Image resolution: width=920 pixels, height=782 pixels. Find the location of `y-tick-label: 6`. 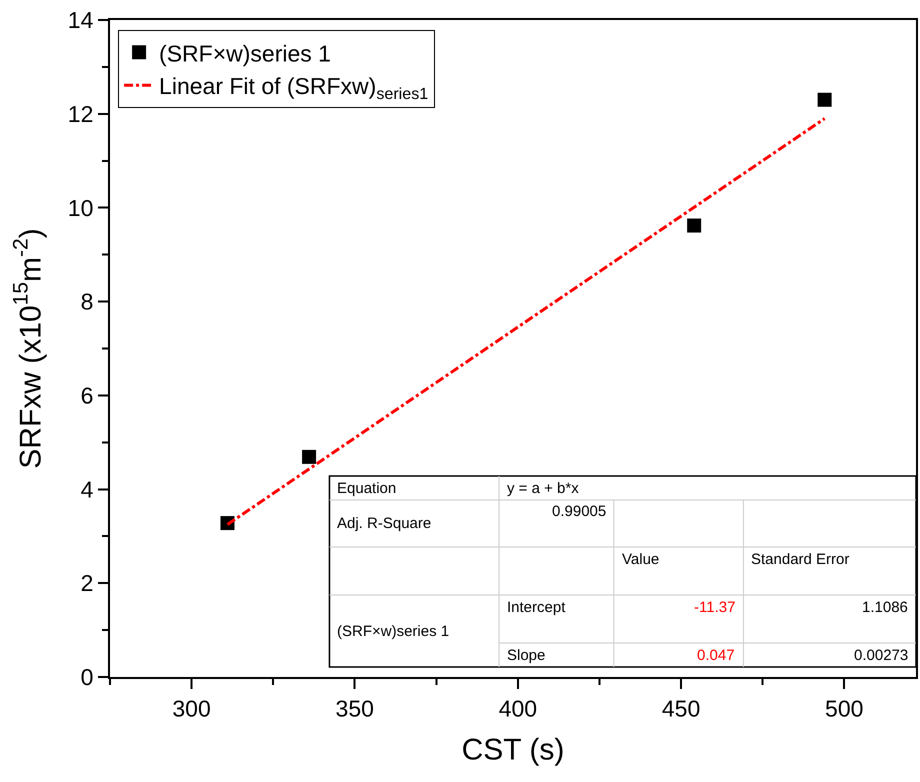

y-tick-label: 6 is located at coordinates (87, 395).